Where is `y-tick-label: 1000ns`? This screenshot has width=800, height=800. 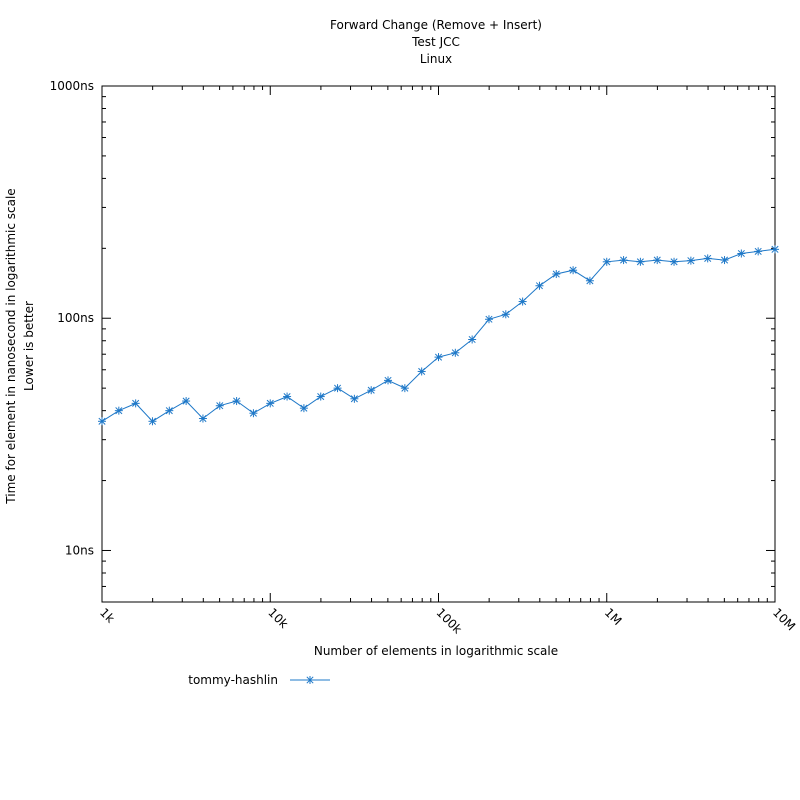
y-tick-label: 1000ns is located at coordinates (72, 86).